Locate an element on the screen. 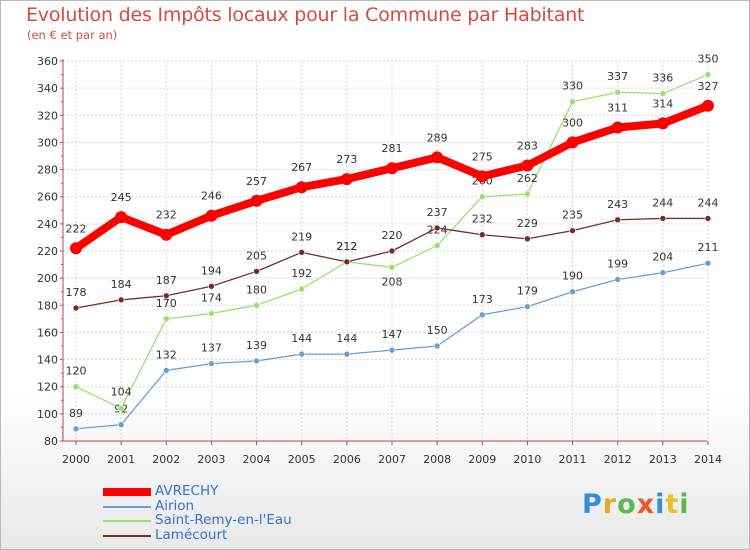 Image resolution: width=750 pixels, height=550 pixels. data-label: 283 is located at coordinates (527, 146).